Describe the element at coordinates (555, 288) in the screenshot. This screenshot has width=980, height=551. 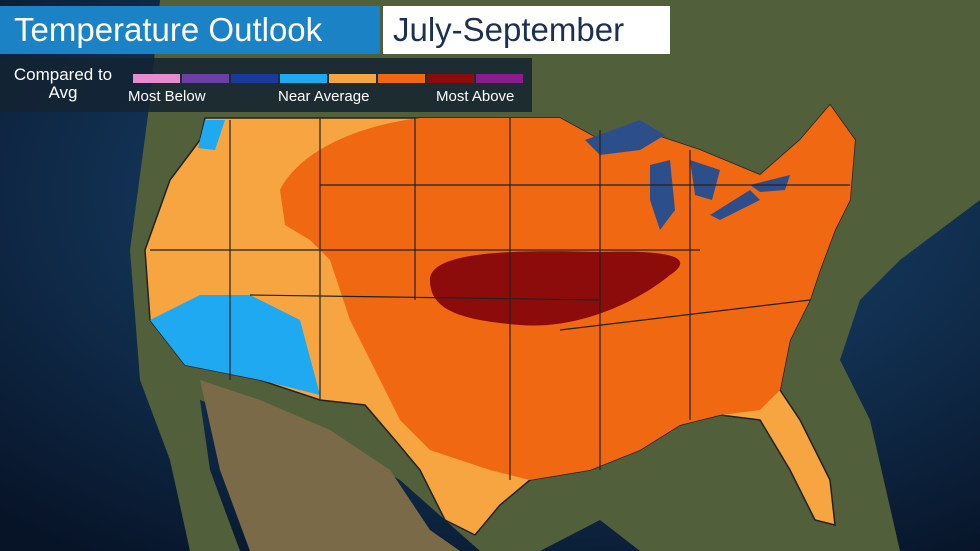
I see `much-above-region` at that location.